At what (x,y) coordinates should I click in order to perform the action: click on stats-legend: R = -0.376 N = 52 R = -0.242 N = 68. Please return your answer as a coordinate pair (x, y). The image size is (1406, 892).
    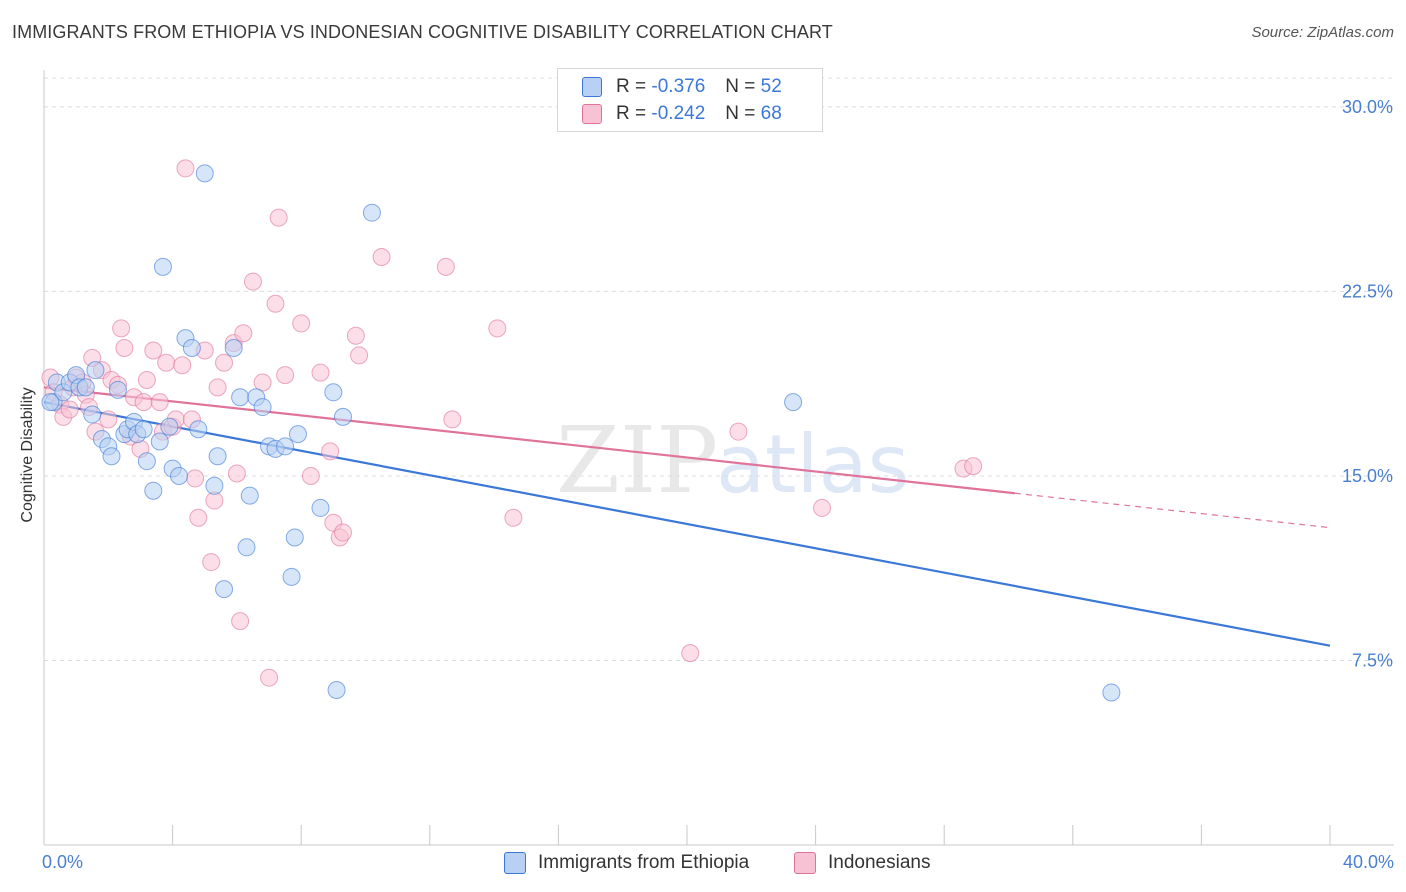
    Looking at the image, I should click on (690, 100).